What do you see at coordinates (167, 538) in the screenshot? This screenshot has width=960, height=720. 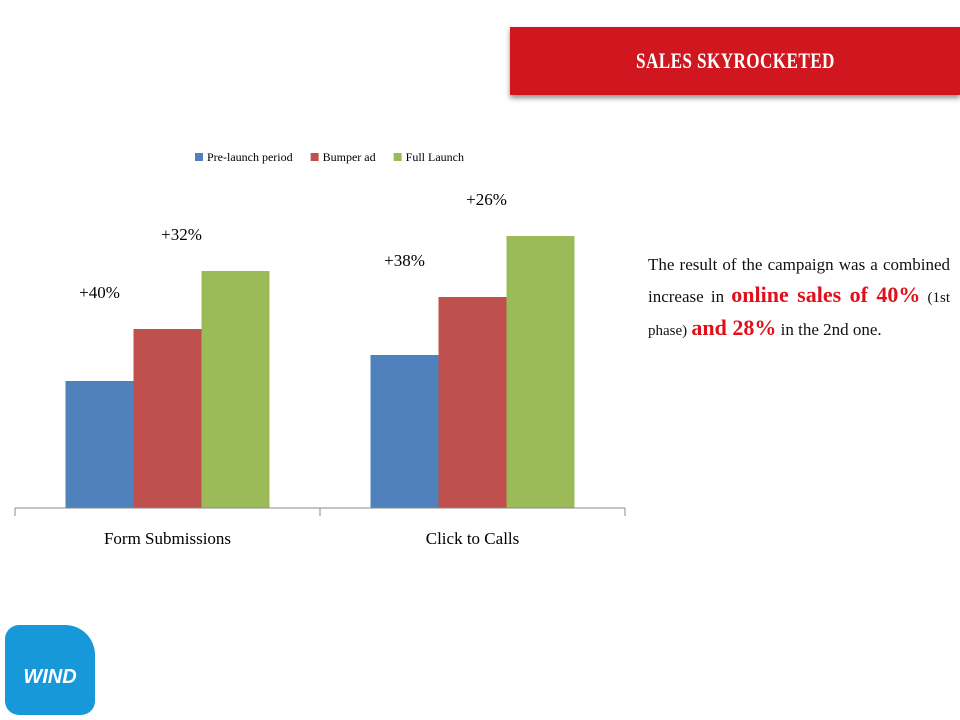 I see `x-tick-label: Form Submissions` at bounding box center [167, 538].